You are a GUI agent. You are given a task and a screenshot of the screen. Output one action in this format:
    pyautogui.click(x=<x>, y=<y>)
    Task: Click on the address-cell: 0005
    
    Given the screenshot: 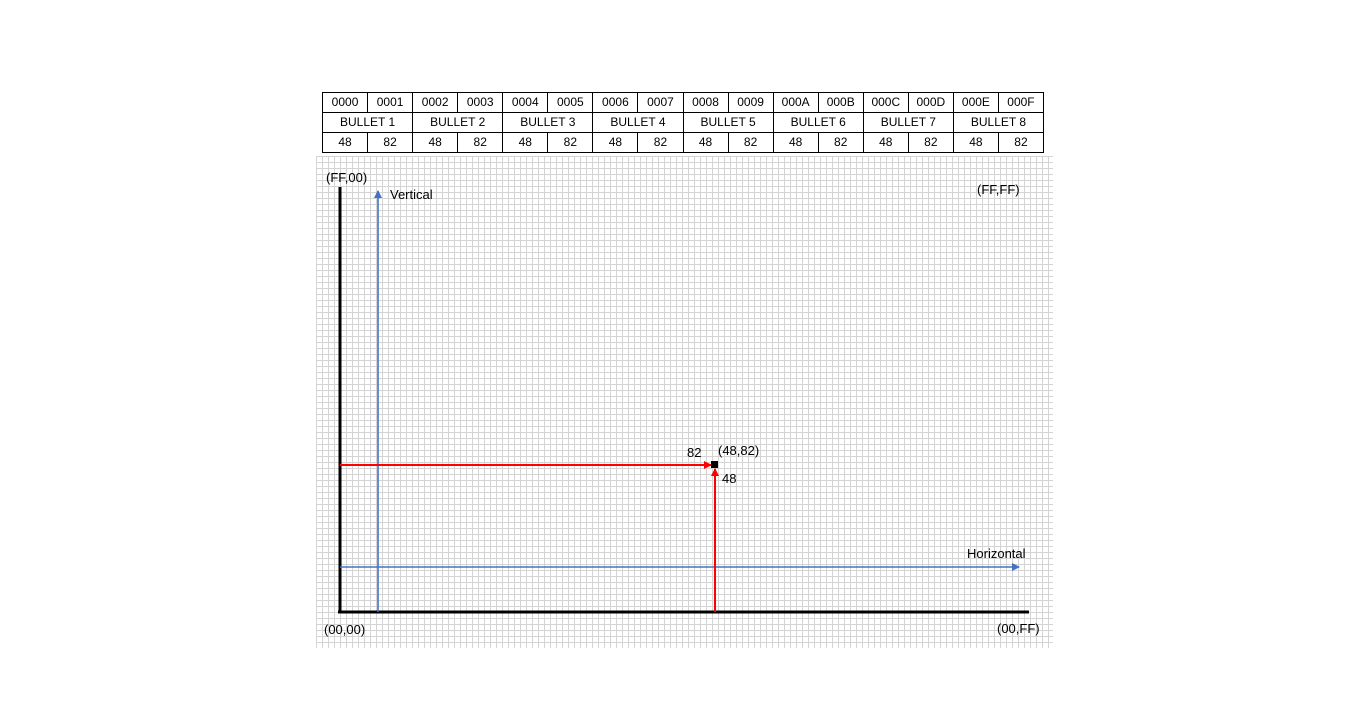 What is the action you would take?
    pyautogui.click(x=570, y=102)
    